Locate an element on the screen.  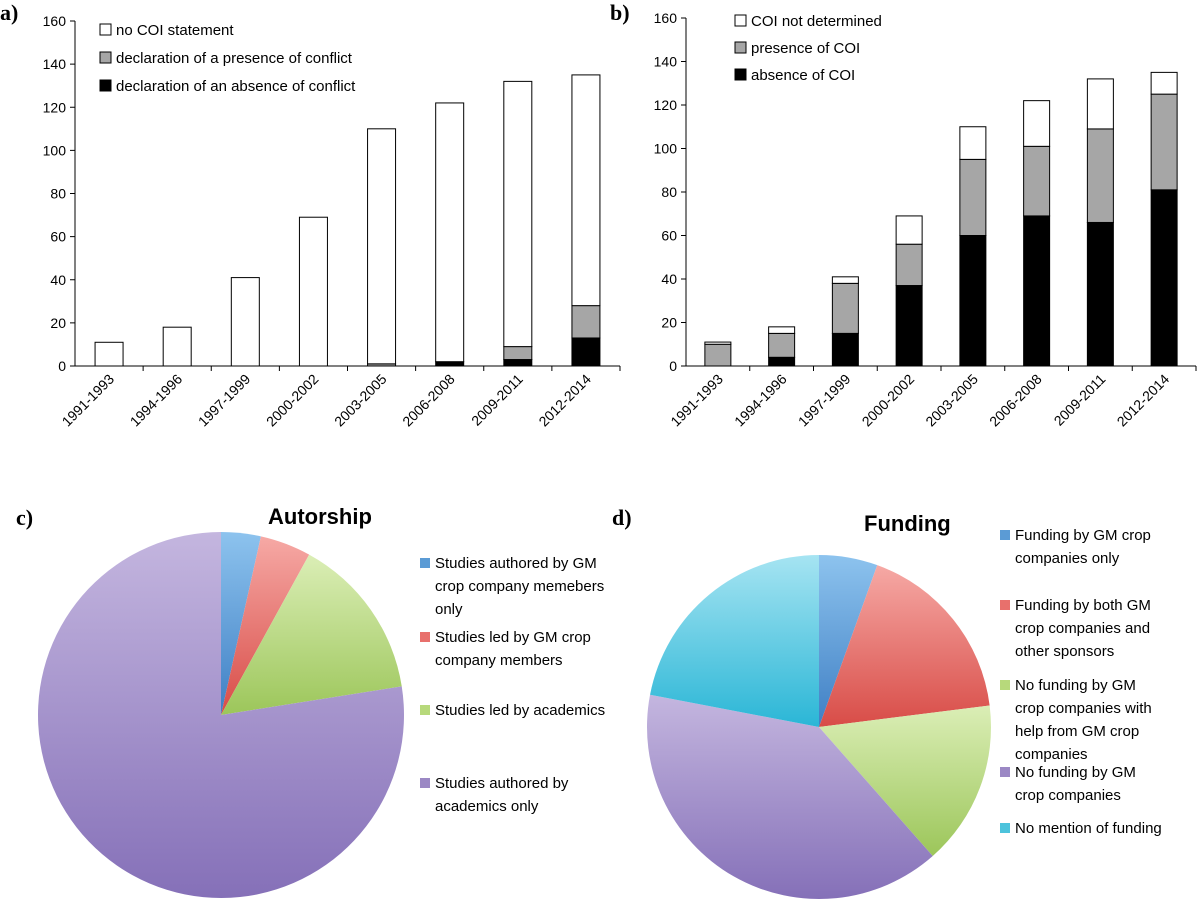
legend-label: crop companies with is located at coordinates (1083, 708).